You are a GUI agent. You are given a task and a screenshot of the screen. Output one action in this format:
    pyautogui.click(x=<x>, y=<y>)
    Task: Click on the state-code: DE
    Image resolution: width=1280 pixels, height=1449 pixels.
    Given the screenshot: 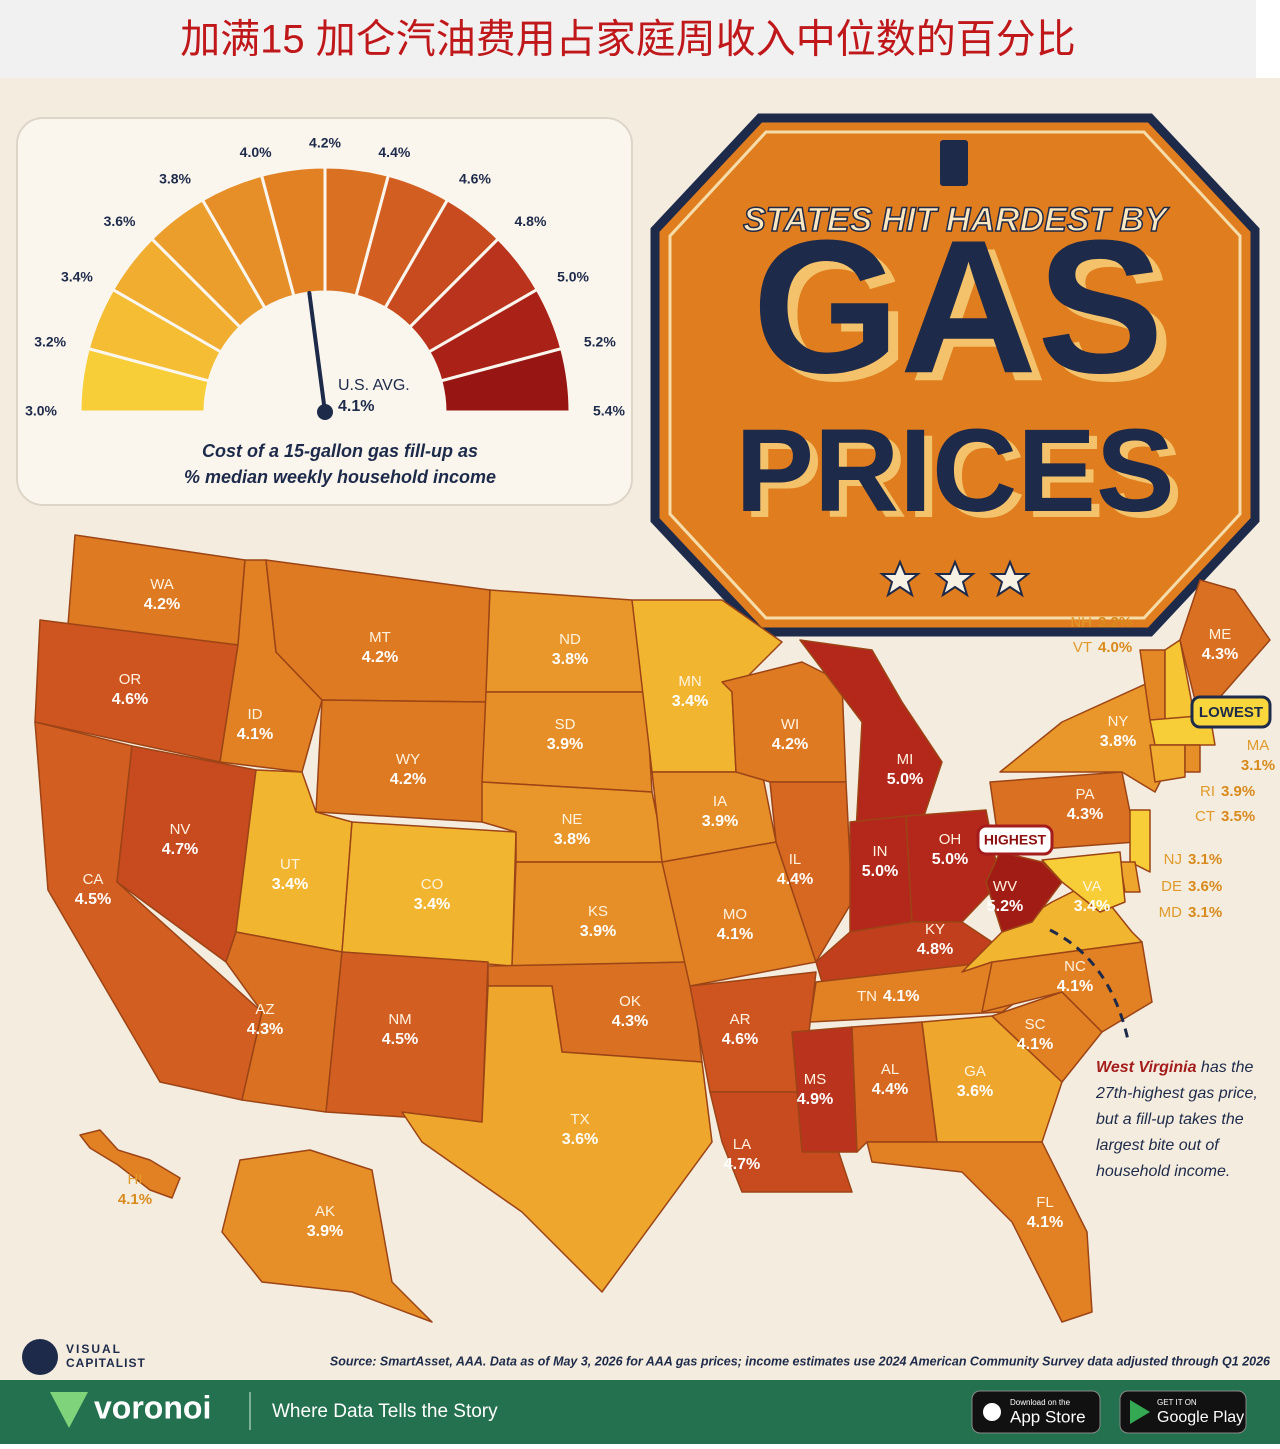 What is the action you would take?
    pyautogui.click(x=1171, y=886)
    